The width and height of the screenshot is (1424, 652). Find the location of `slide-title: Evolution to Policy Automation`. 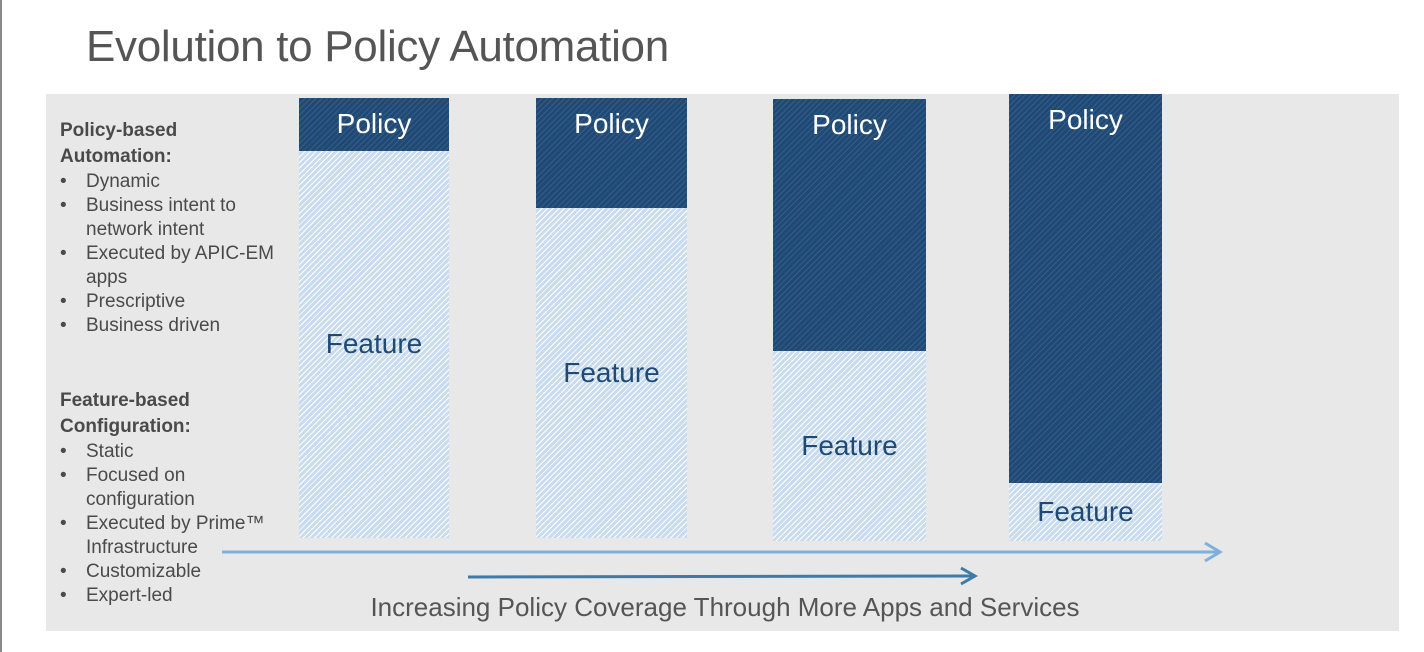

slide-title: Evolution to Policy Automation is located at coordinates (377, 46).